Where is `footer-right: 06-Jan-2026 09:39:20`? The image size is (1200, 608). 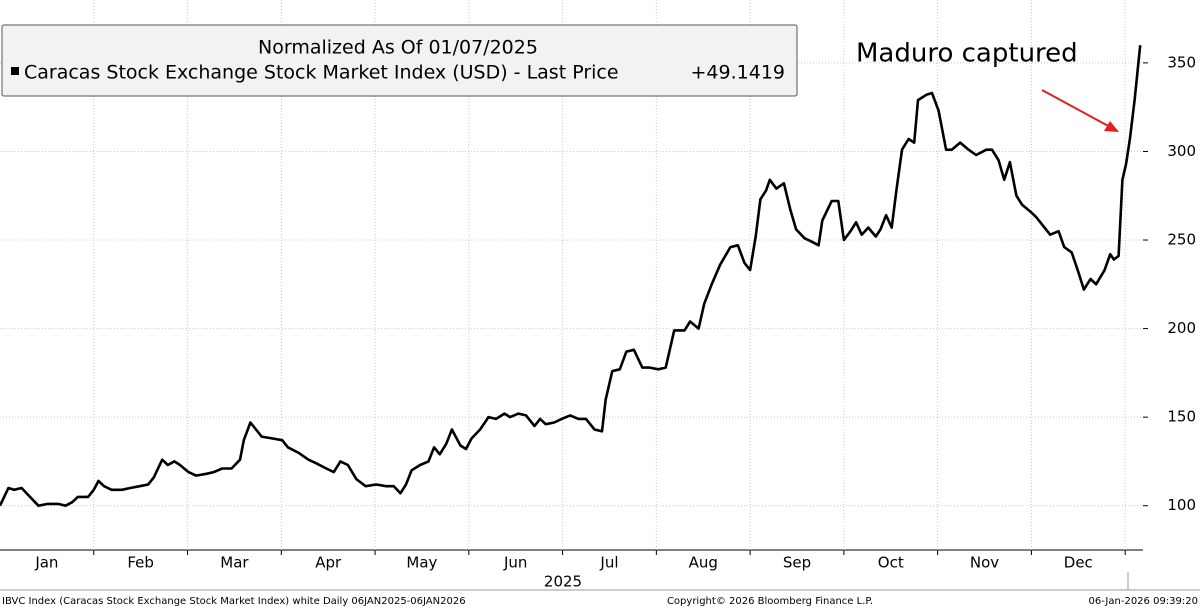
footer-right: 06-Jan-2026 09:39:20 is located at coordinates (1143, 601).